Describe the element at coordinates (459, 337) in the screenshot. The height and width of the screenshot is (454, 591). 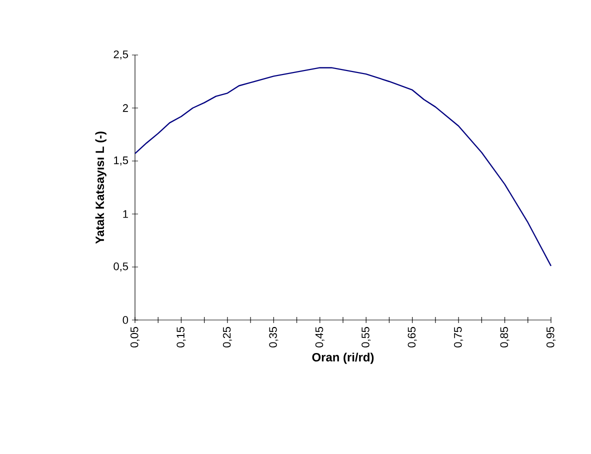
I see `x-tick-label: 0,75` at that location.